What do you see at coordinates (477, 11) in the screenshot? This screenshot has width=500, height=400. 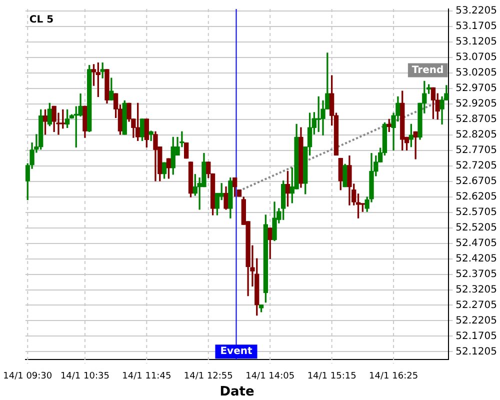 I see `y-tick-label: 53.2205` at bounding box center [477, 11].